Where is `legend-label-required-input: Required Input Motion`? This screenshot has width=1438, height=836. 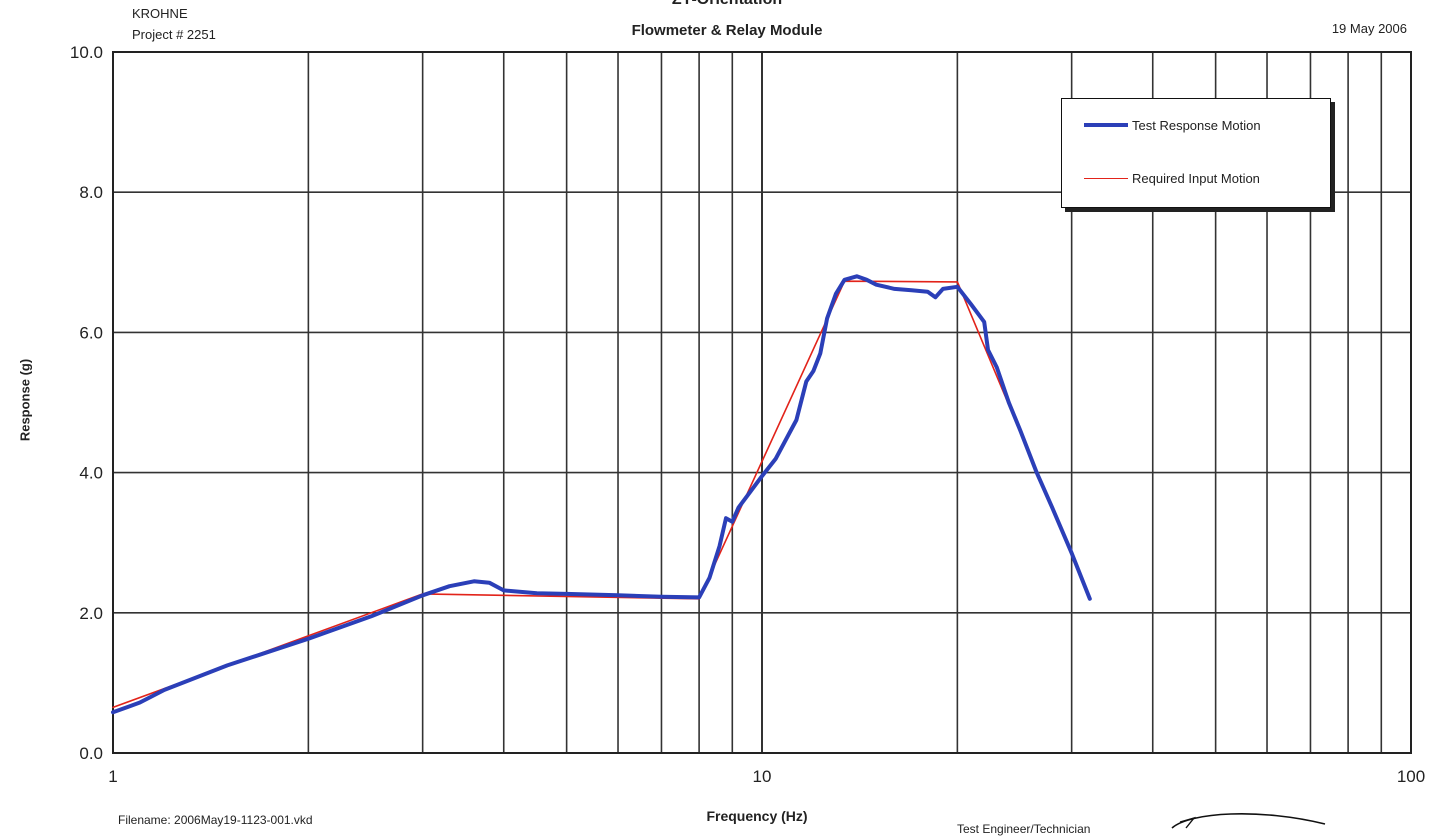
legend-label-required-input: Required Input Motion is located at coordinates (1196, 178).